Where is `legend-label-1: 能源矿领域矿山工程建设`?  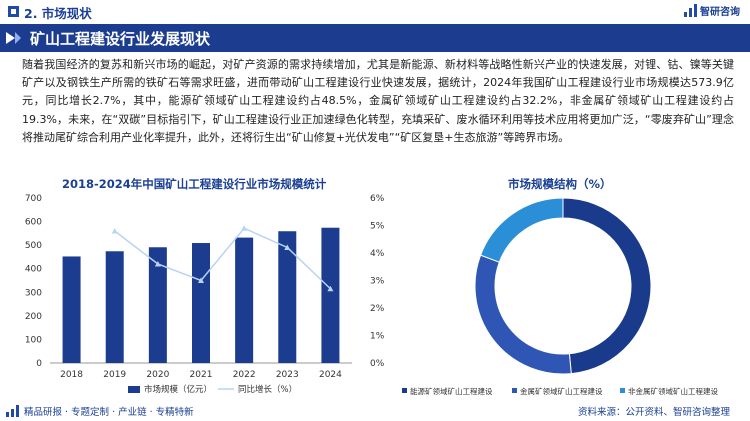 legend-label-1: 能源矿领域矿山工程建设 is located at coordinates (451, 391).